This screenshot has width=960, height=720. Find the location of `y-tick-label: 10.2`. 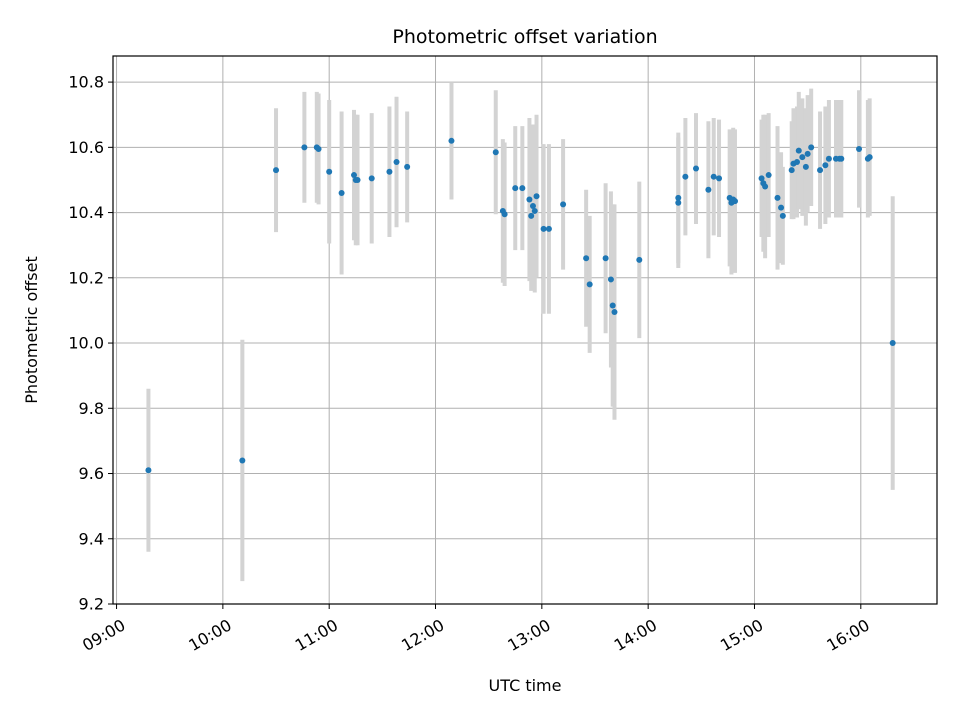

y-tick-label: 10.2 is located at coordinates (86, 277).